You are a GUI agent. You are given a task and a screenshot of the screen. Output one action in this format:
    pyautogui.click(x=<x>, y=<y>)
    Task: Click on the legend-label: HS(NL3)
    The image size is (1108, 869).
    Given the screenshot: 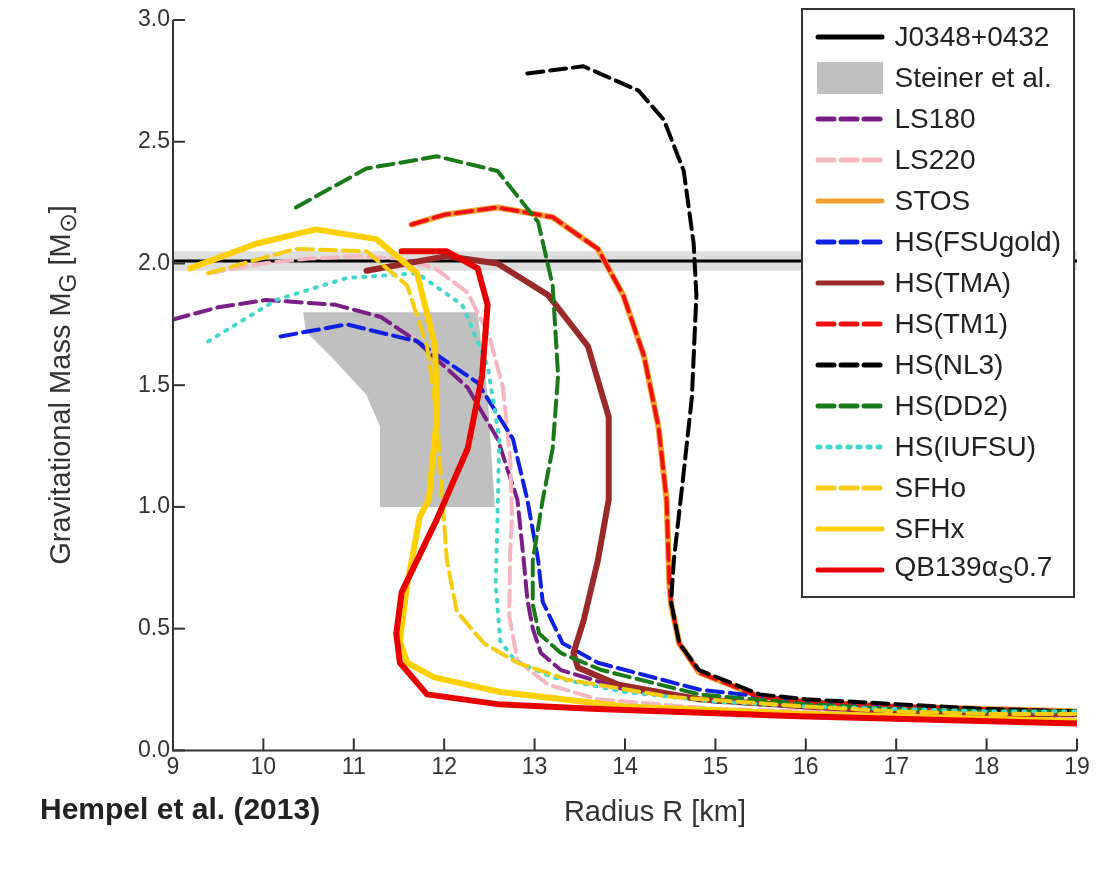 What is the action you would take?
    pyautogui.click(x=949, y=364)
    